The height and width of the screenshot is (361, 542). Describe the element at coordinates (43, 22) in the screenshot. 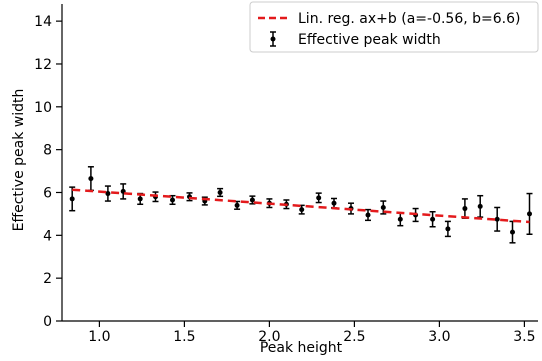

I see `y-tick-label: 14` at that location.